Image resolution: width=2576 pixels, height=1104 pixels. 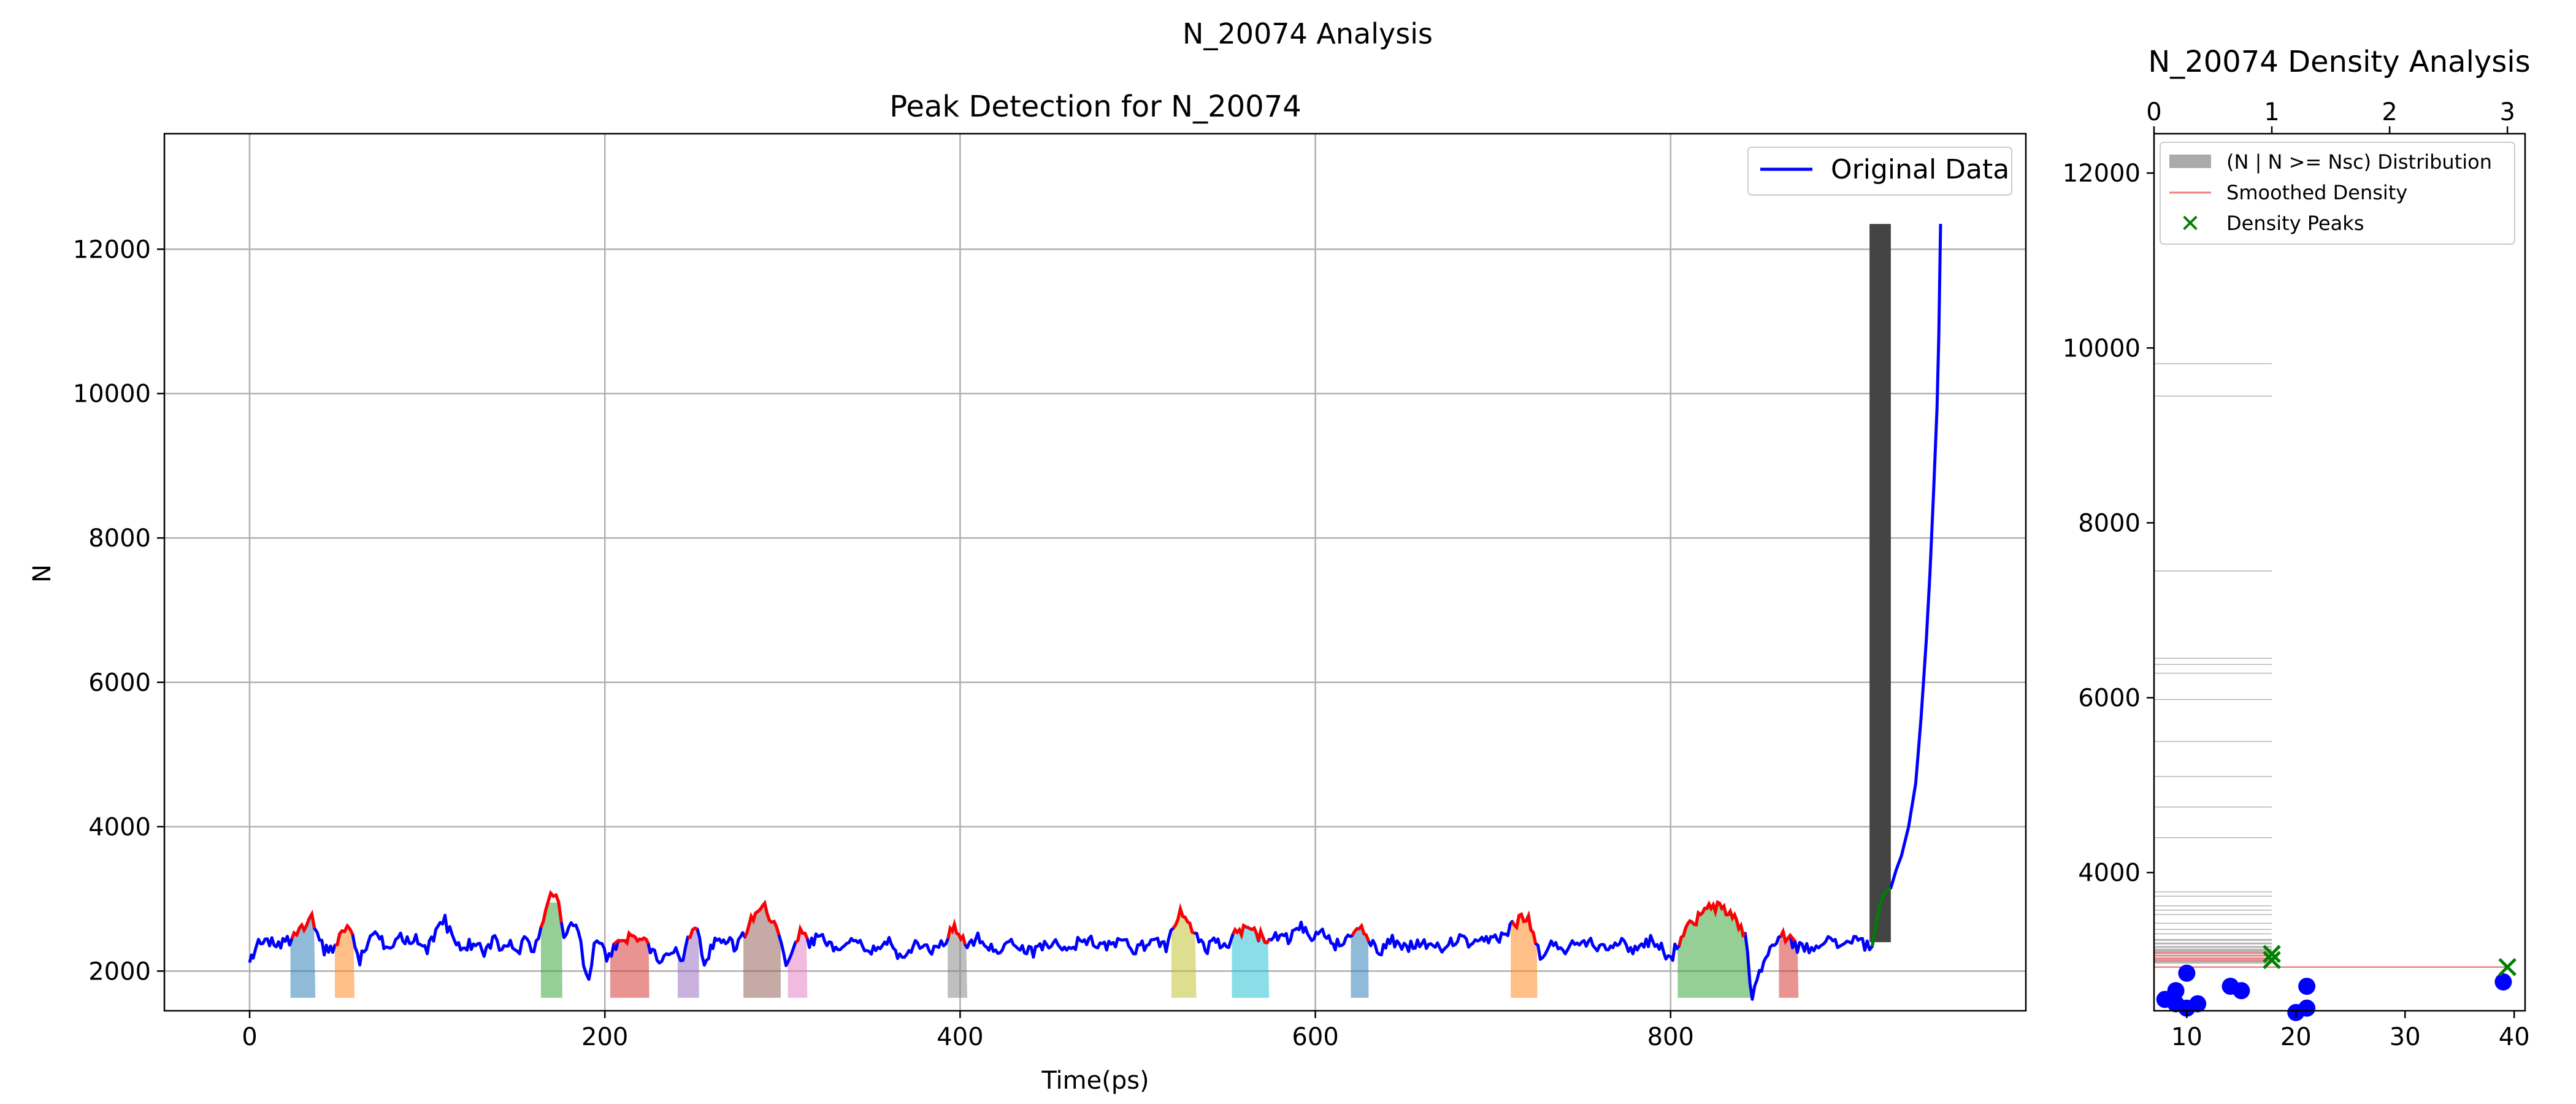 I want to click on legend-label-smoothed: Smoothed Density, so click(x=2316, y=192).